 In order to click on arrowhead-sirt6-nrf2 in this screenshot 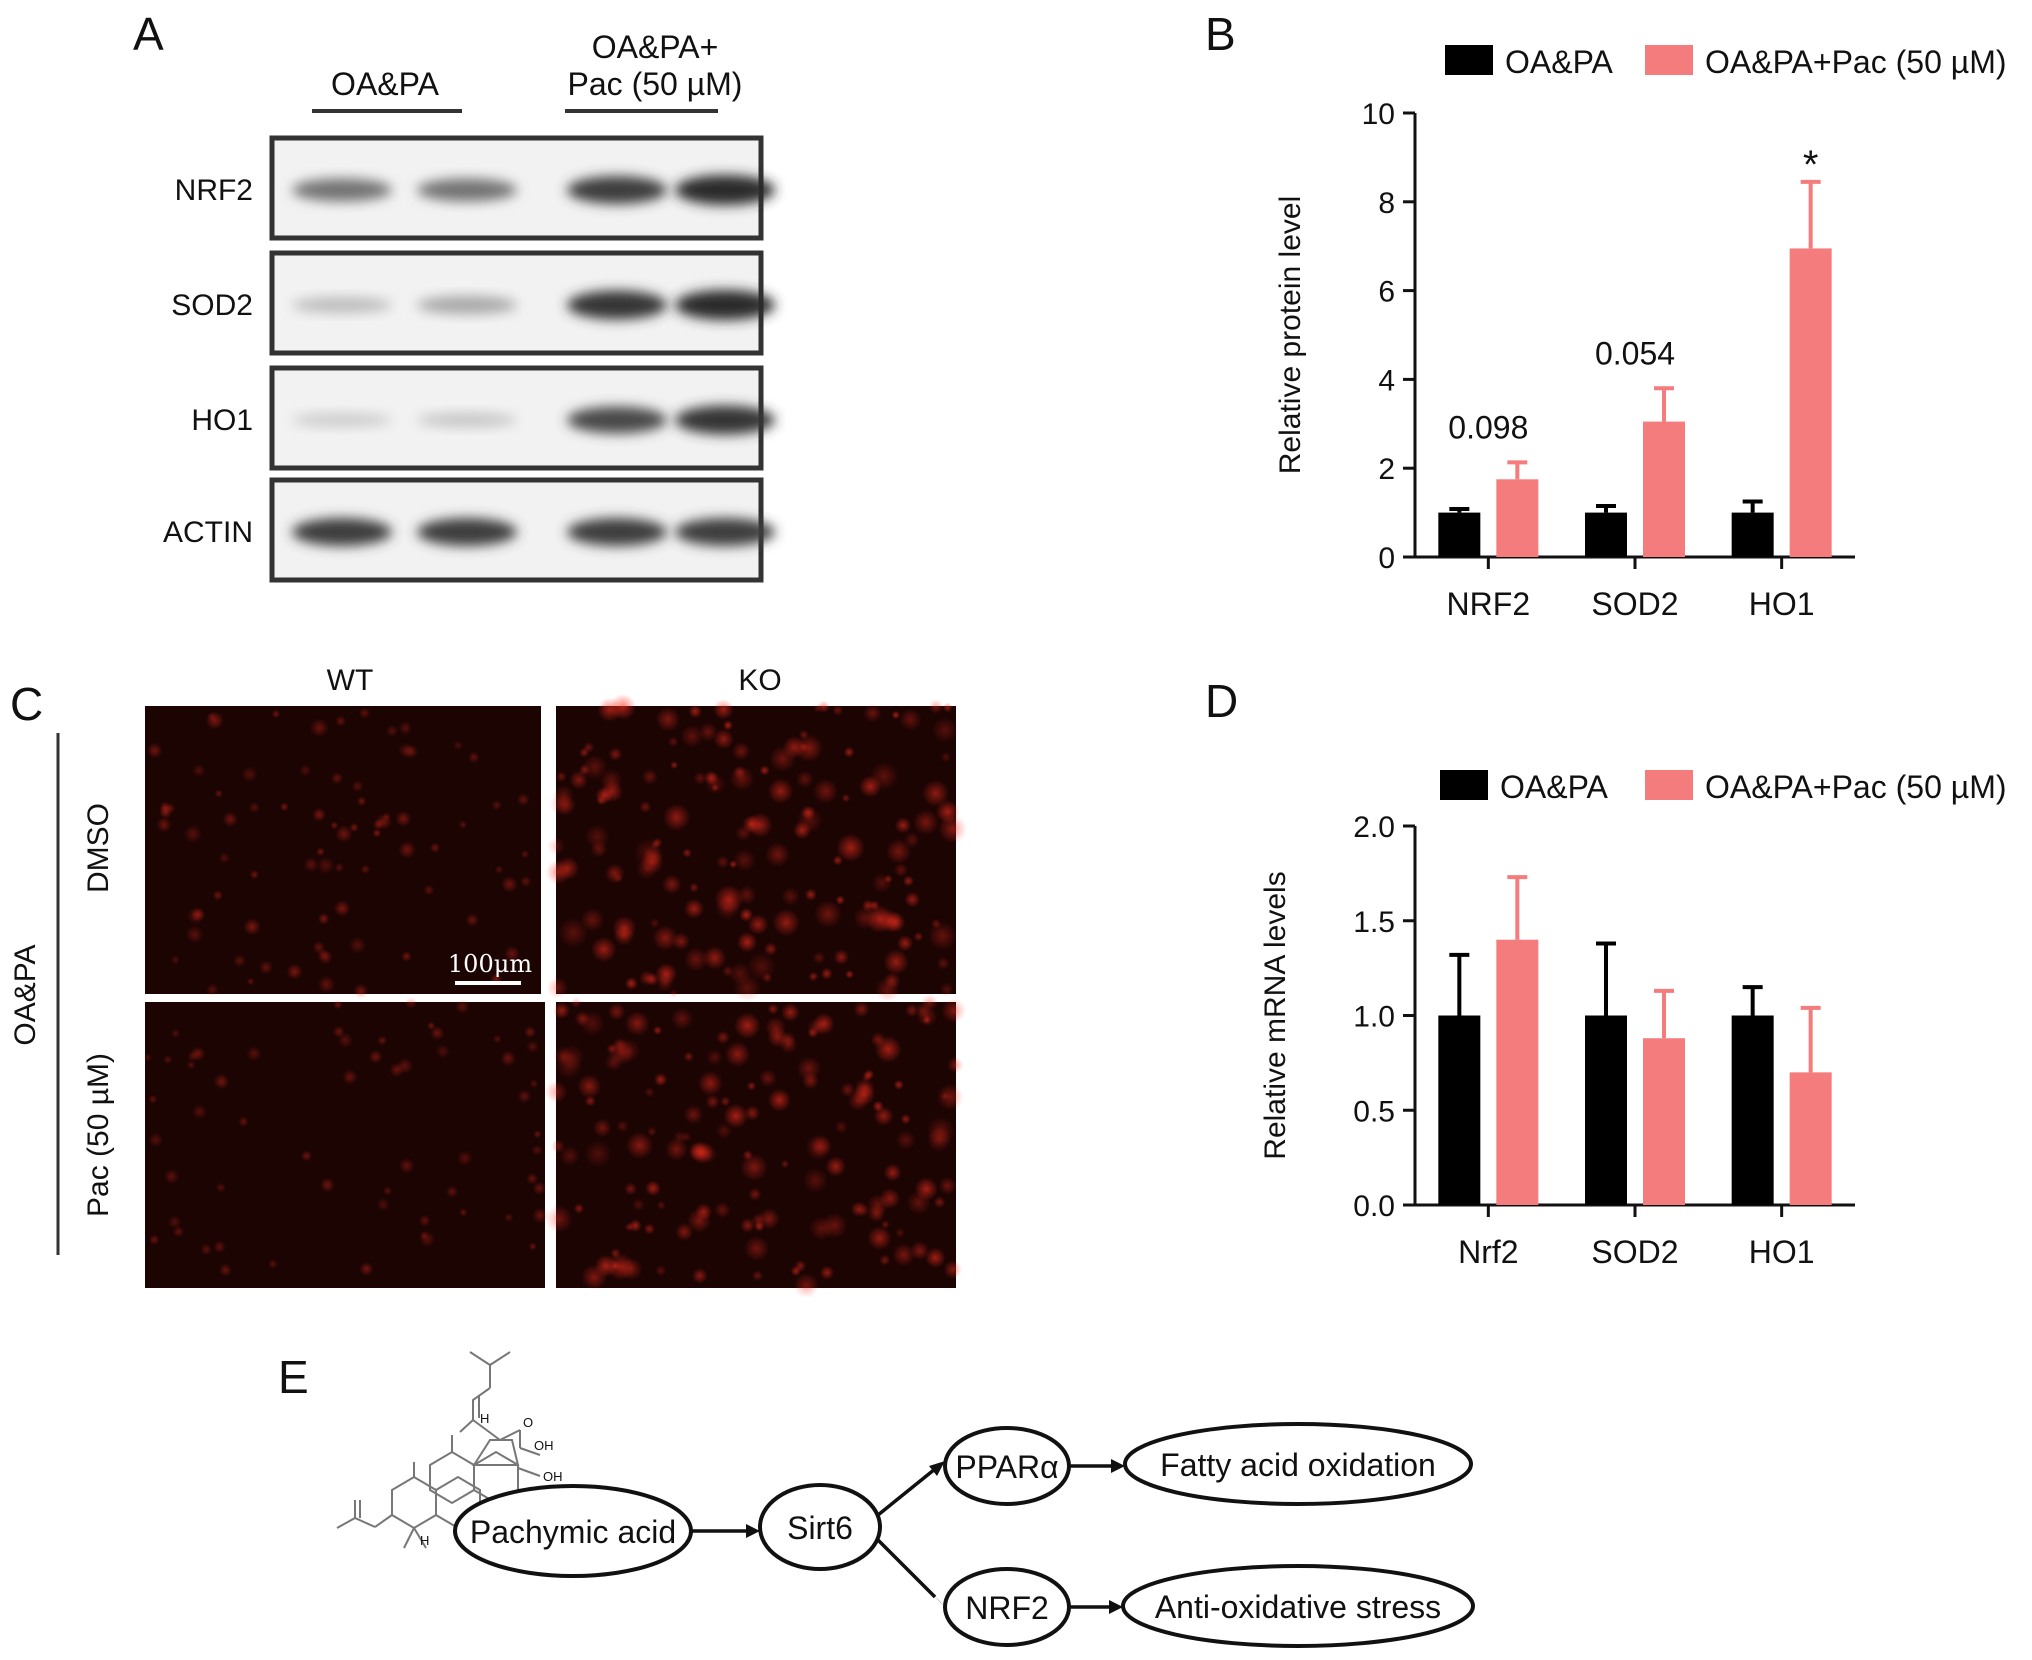, I will do `click(938, 1599)`.